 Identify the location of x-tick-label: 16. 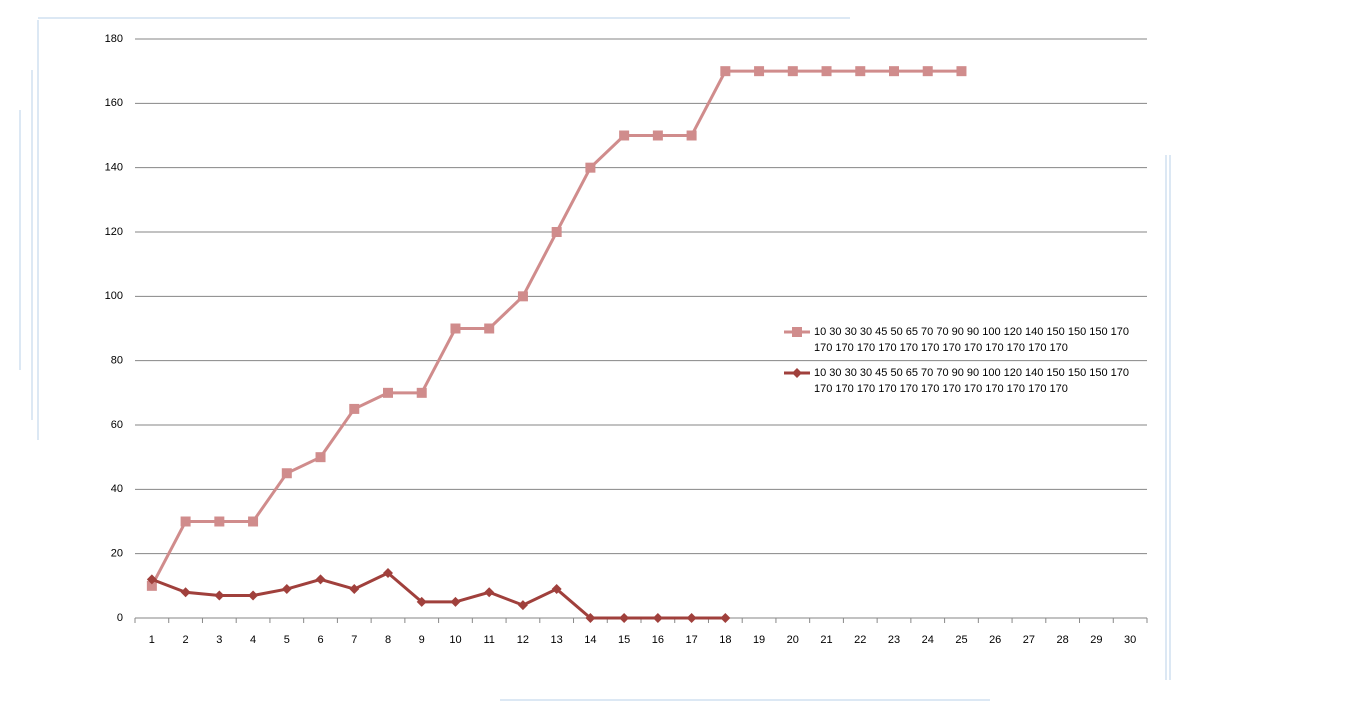
(658, 640).